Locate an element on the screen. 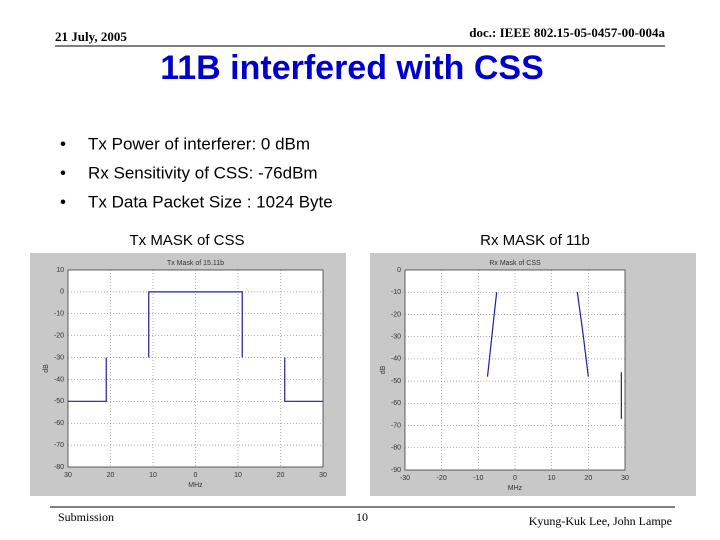  page-number: 10 is located at coordinates (362, 517).